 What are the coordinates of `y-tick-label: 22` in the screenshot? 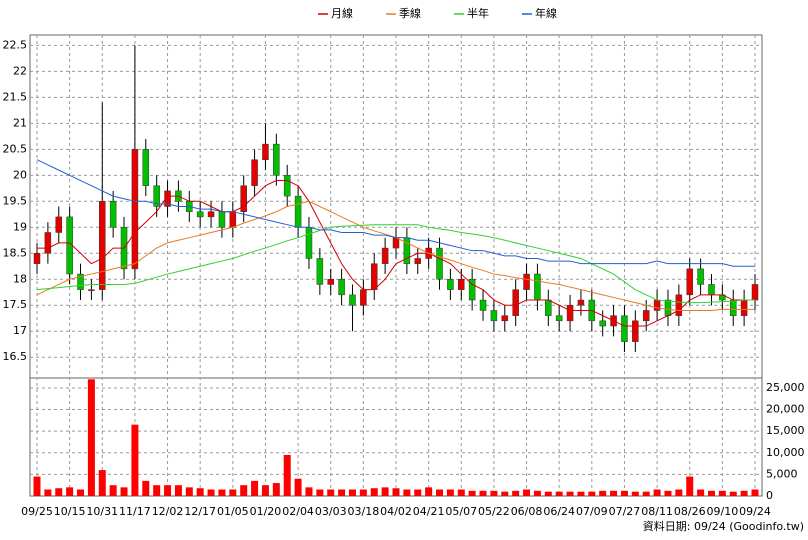 It's located at (20, 70).